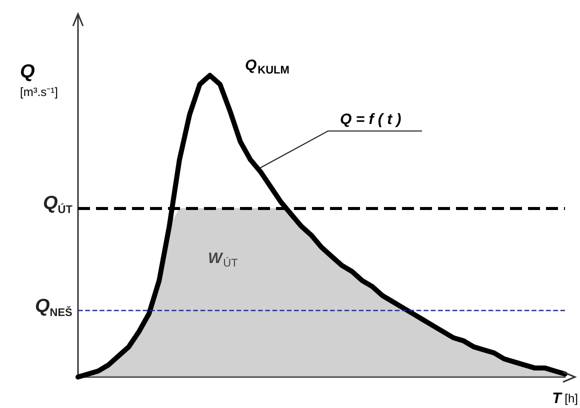  I want to click on x-axis-title: T [h], so click(565, 398).